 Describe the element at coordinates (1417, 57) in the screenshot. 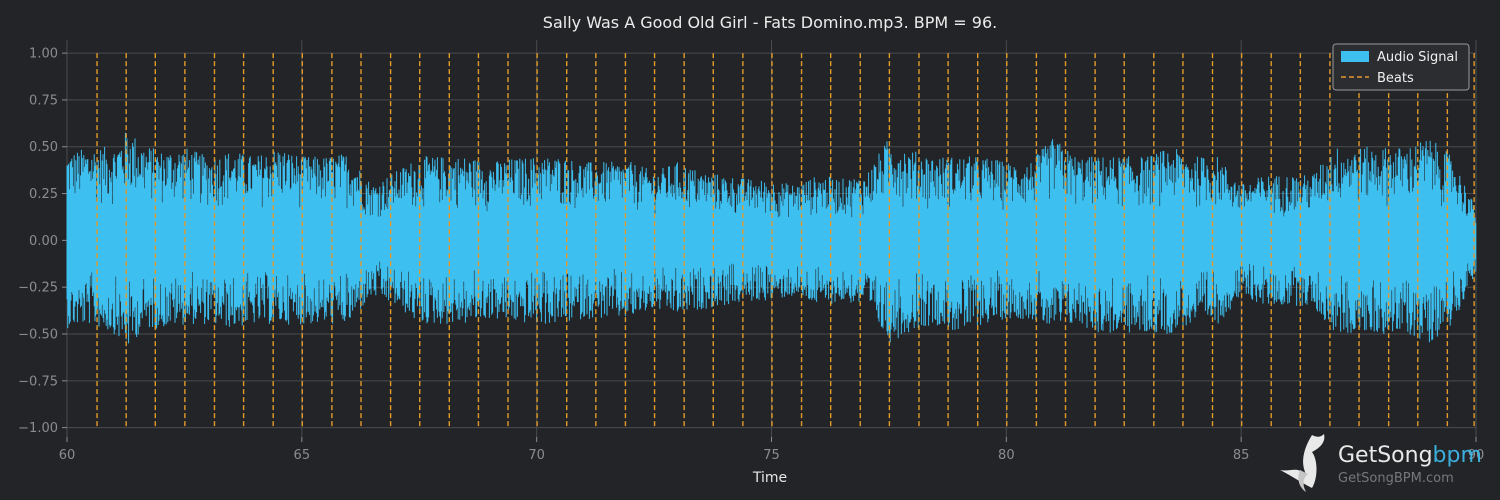

I see `legend-label-audio-signal: Audio Signal` at that location.